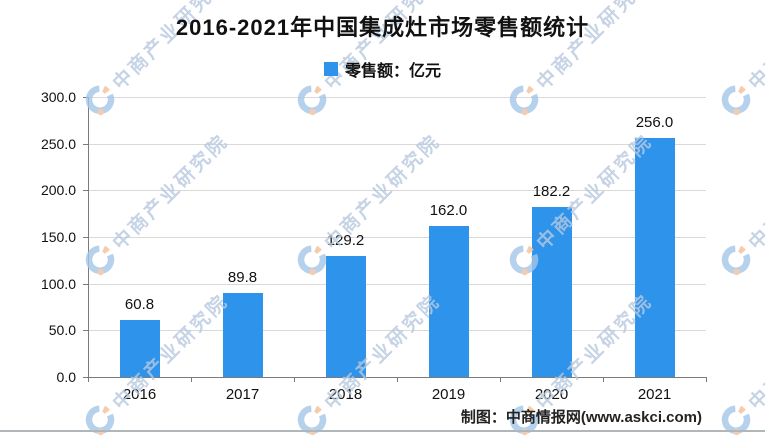  I want to click on bar-value-label: 162.0, so click(448, 210).